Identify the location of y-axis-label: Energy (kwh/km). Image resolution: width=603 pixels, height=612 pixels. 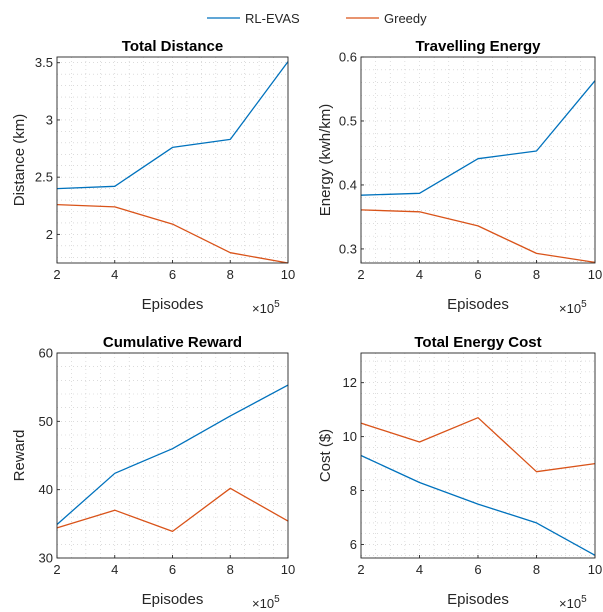
(325, 160).